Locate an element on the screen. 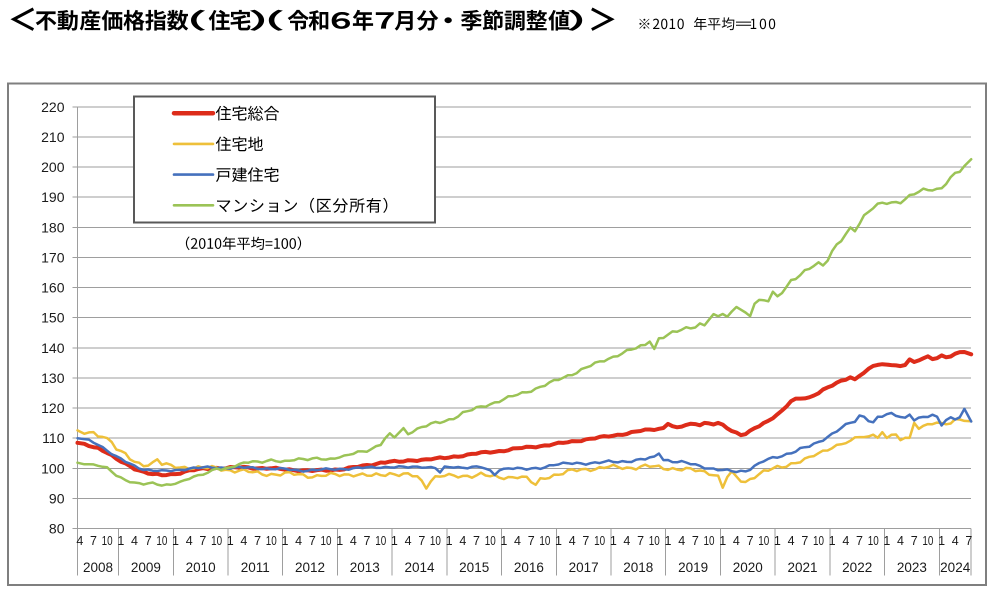  svg-text: 150 is located at coordinates (53, 318).